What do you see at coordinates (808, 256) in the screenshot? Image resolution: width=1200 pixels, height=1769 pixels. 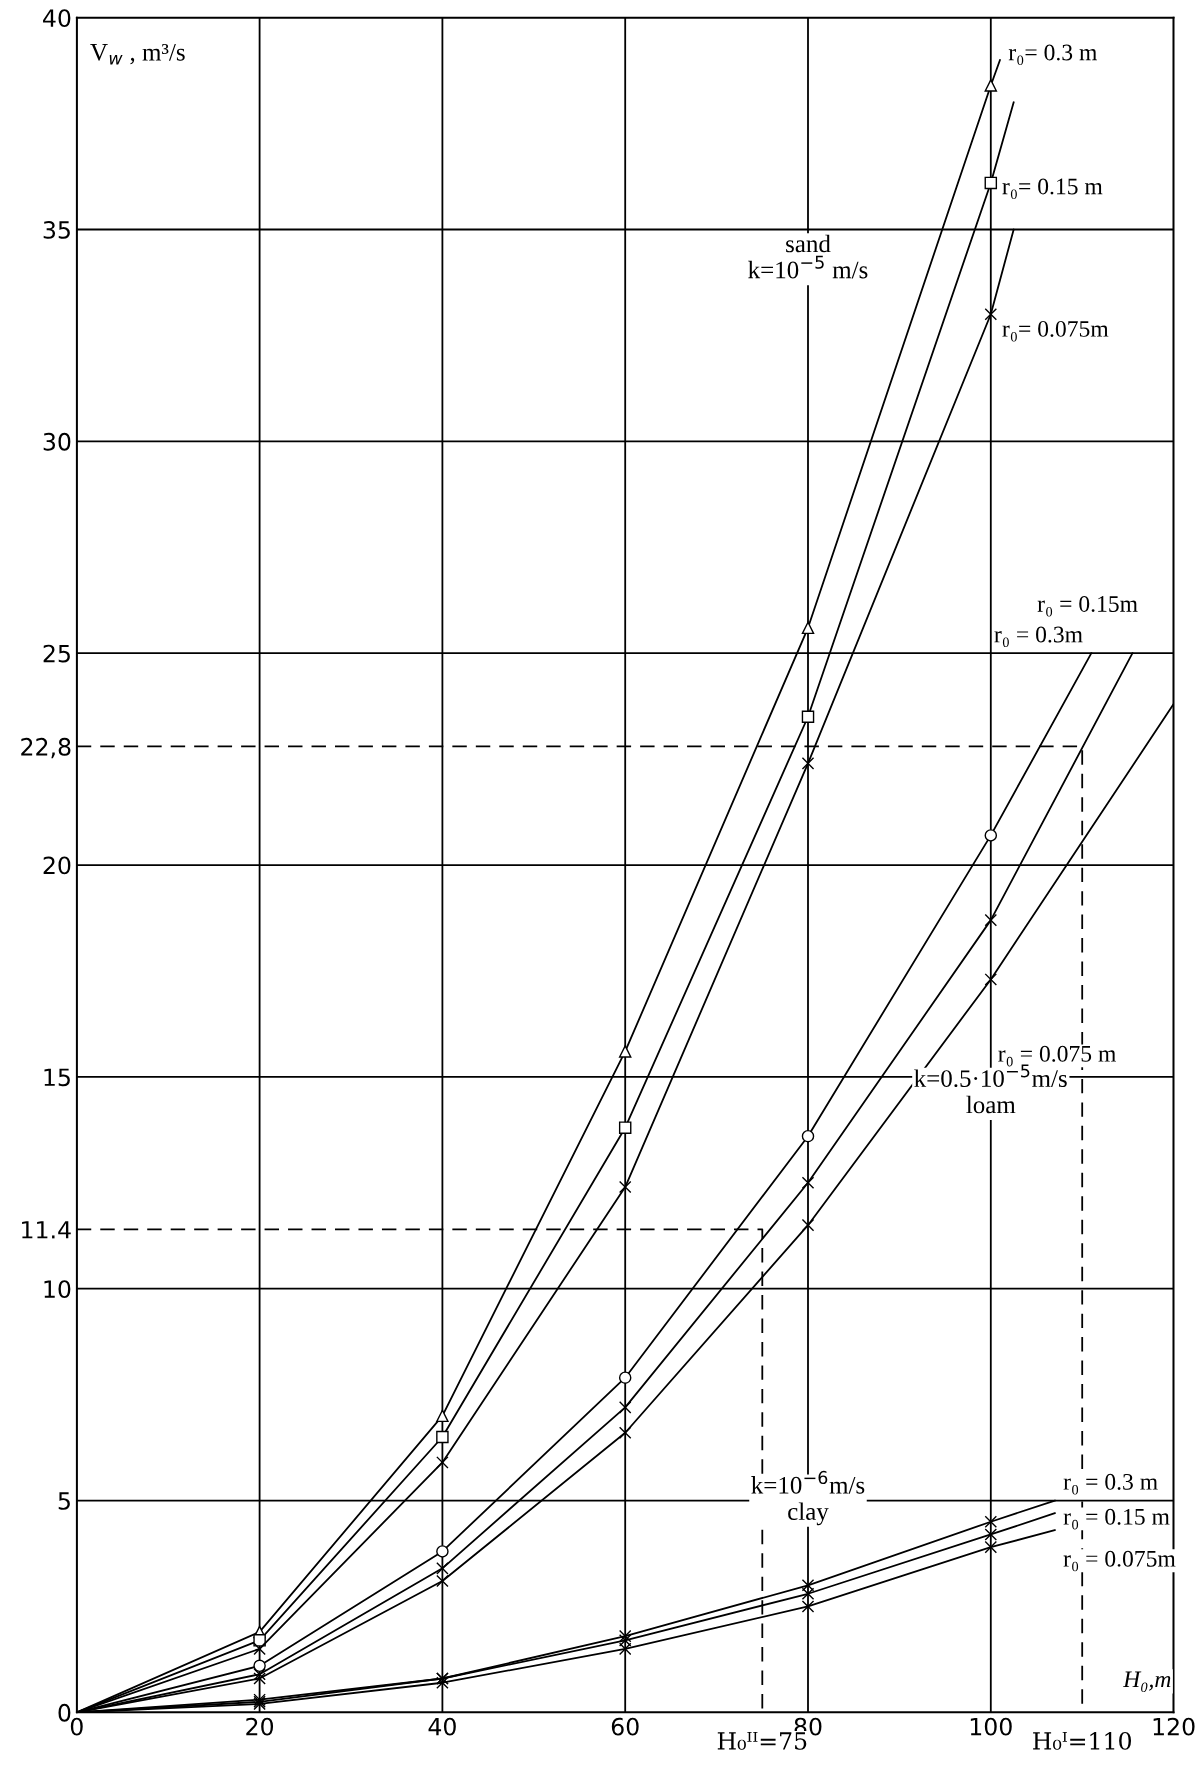 I see `annotation: sand k=10$^{−5}$ m/s` at bounding box center [808, 256].